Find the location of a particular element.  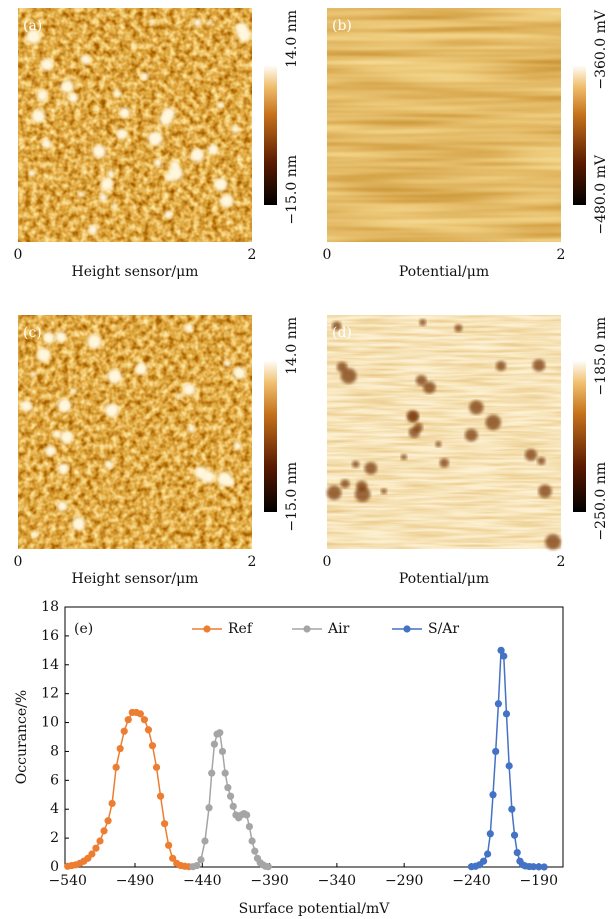

panel-label: (c) is located at coordinates (32, 333).